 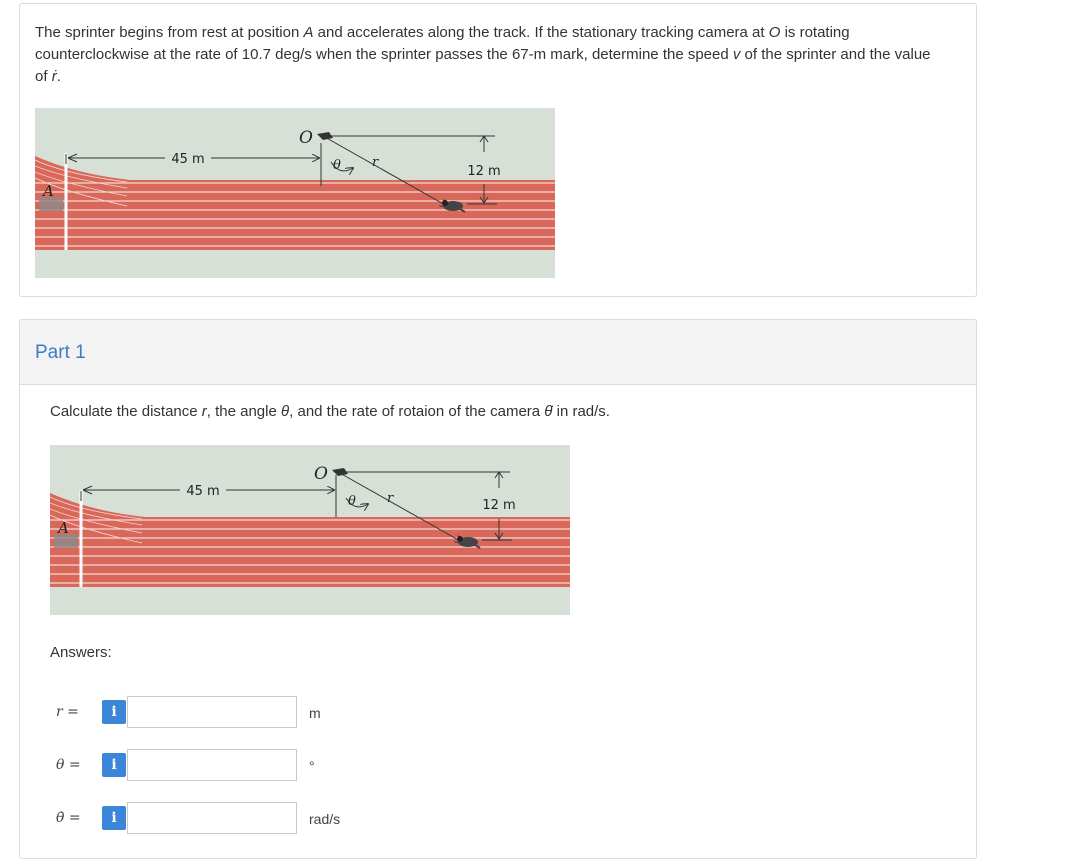 What do you see at coordinates (736, 54) in the screenshot?
I see `var-v: v` at bounding box center [736, 54].